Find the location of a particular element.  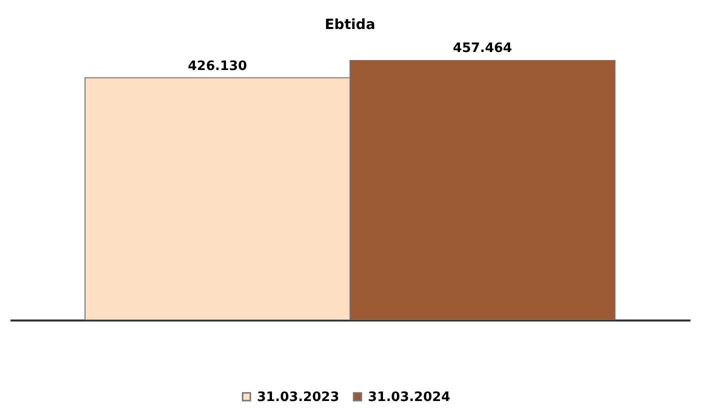

legend-label: 31.03.2023 is located at coordinates (298, 397).